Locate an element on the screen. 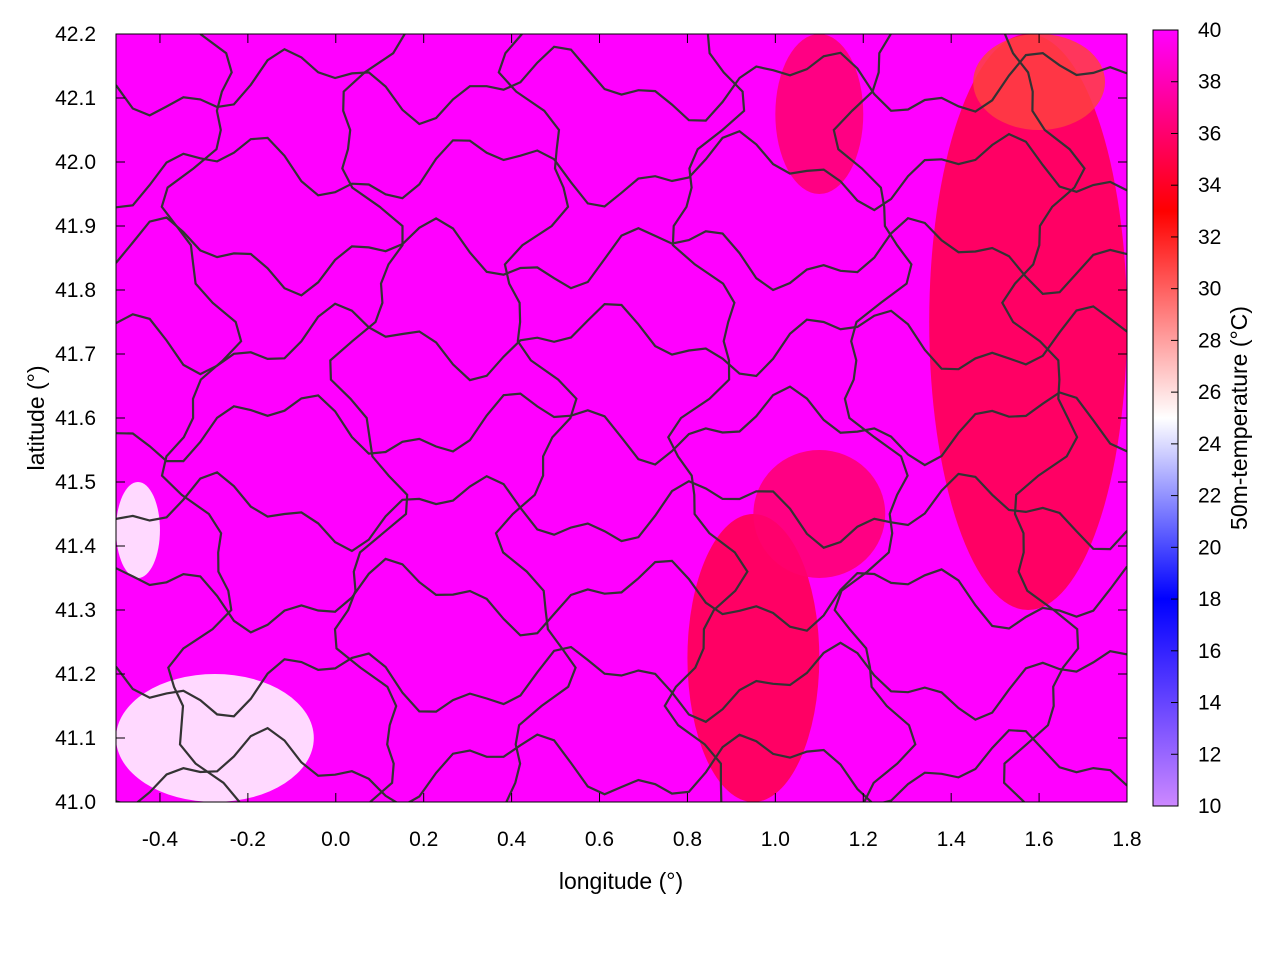 The width and height of the screenshot is (1280, 960). colorbar-title: 50m-temperature (°C) is located at coordinates (1239, 418).